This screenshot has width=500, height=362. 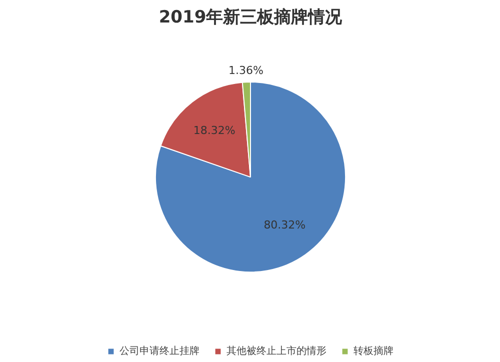 What do you see at coordinates (214, 131) in the screenshot?
I see `data-label: 18.32%` at bounding box center [214, 131].